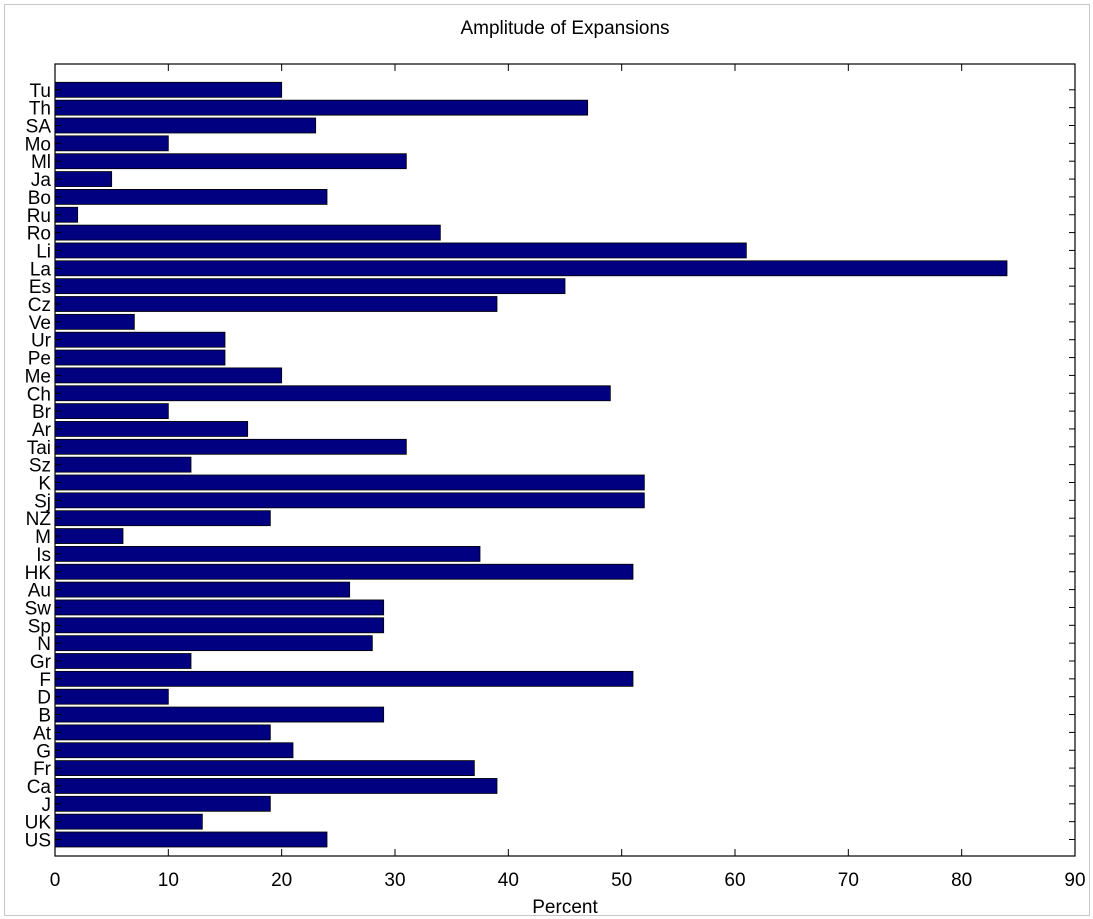 The image size is (1093, 919). Describe the element at coordinates (43, 251) in the screenshot. I see `y-tick-label: Li` at that location.